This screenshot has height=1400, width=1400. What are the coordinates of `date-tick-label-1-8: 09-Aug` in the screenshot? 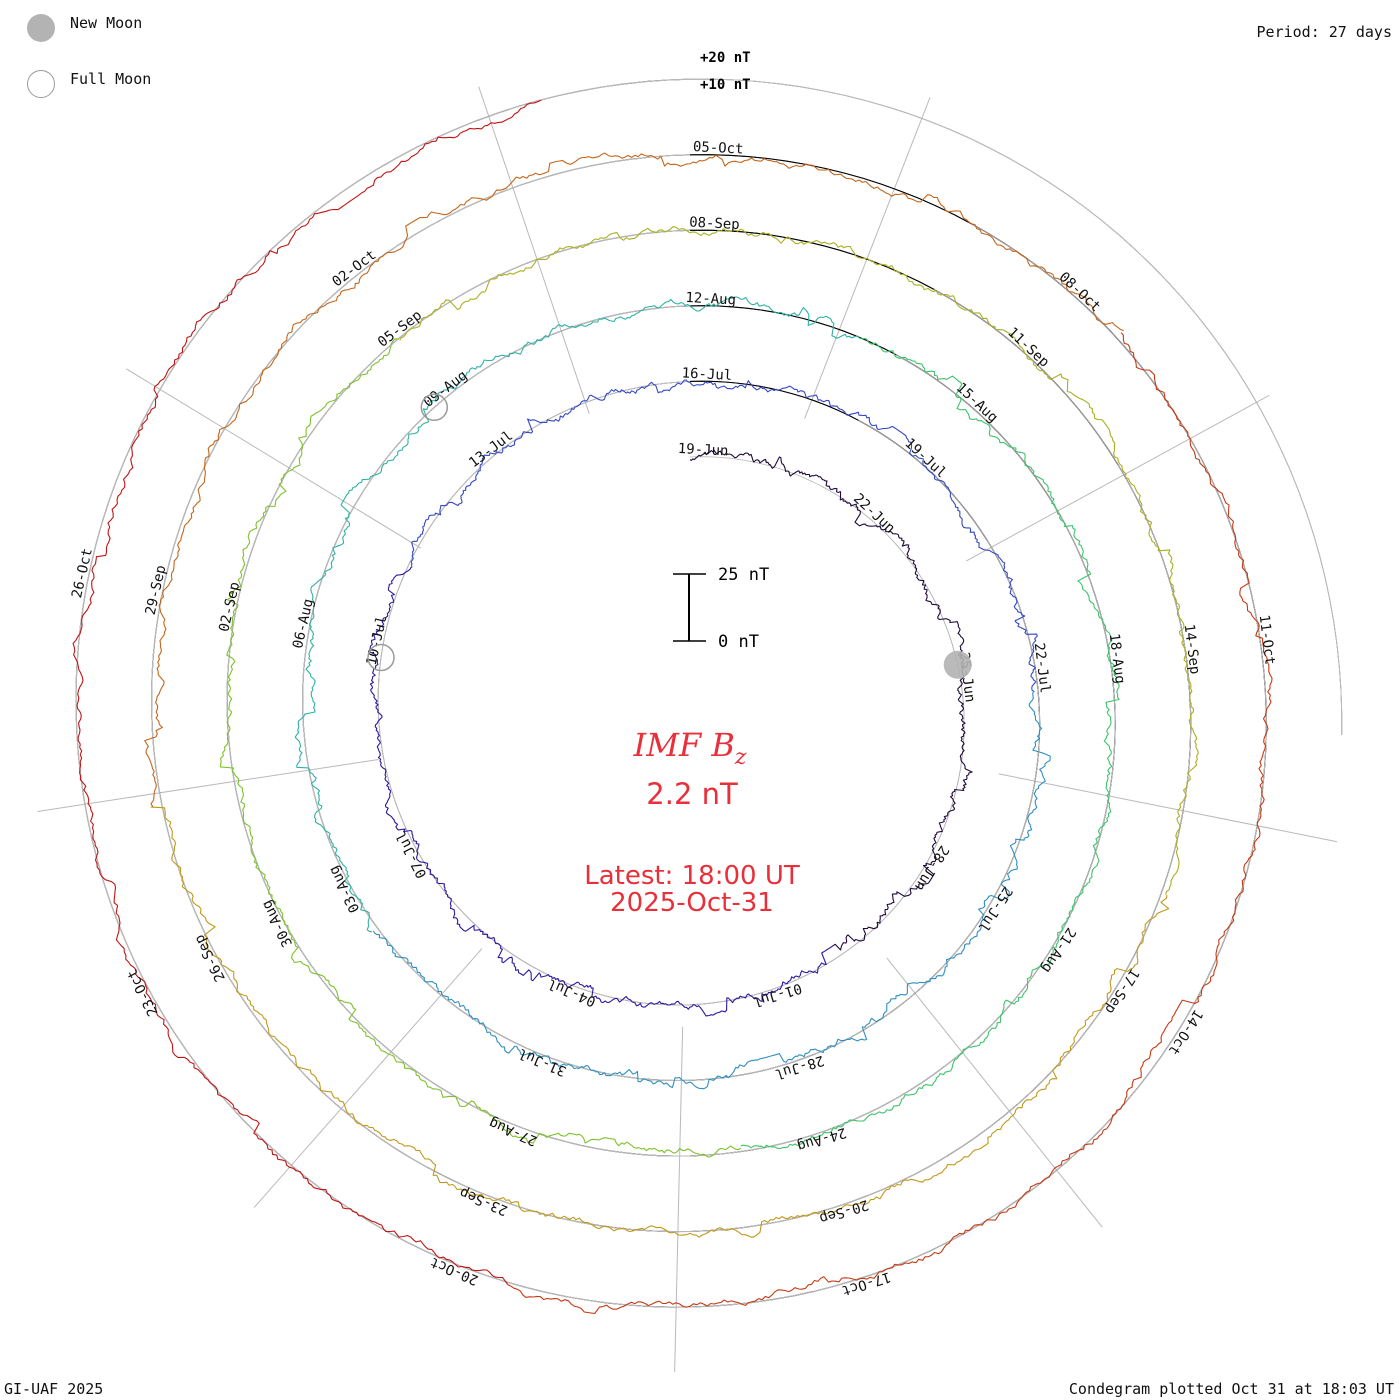 It's located at (446, 389).